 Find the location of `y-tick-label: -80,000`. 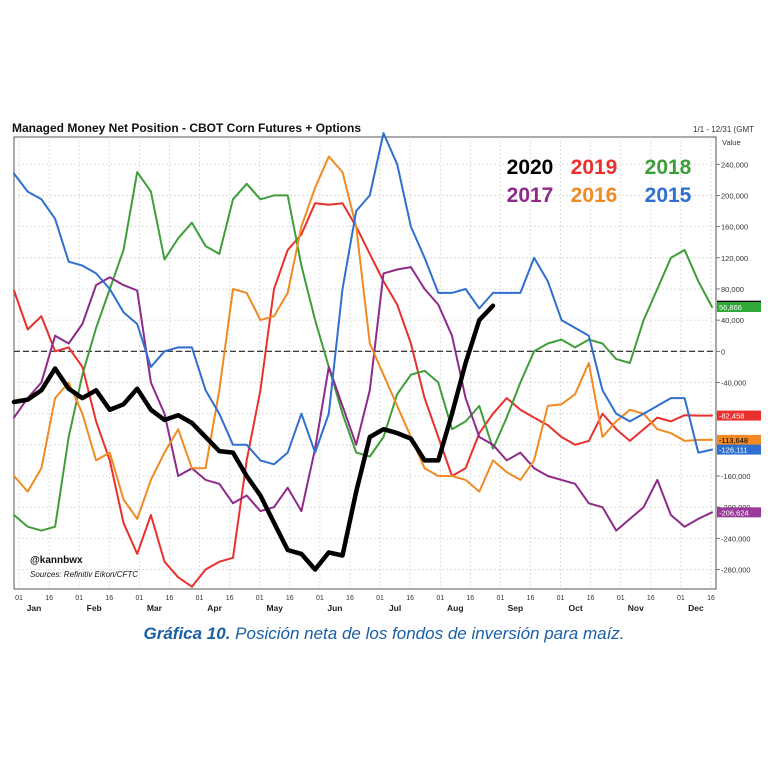

y-tick-label: -80,000 is located at coordinates (733, 414).